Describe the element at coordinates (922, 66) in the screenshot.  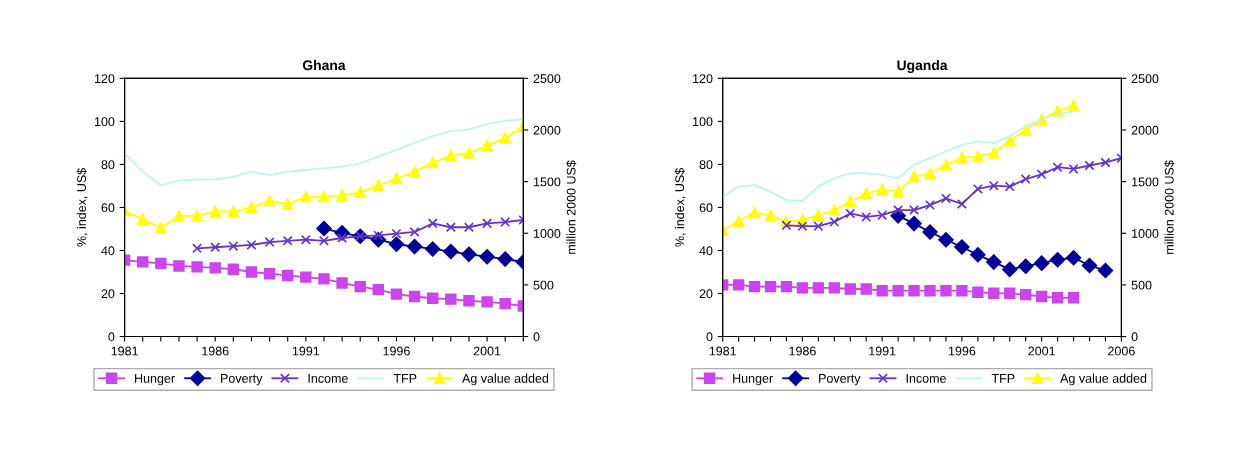
I see `chart-title: Uganda` at that location.